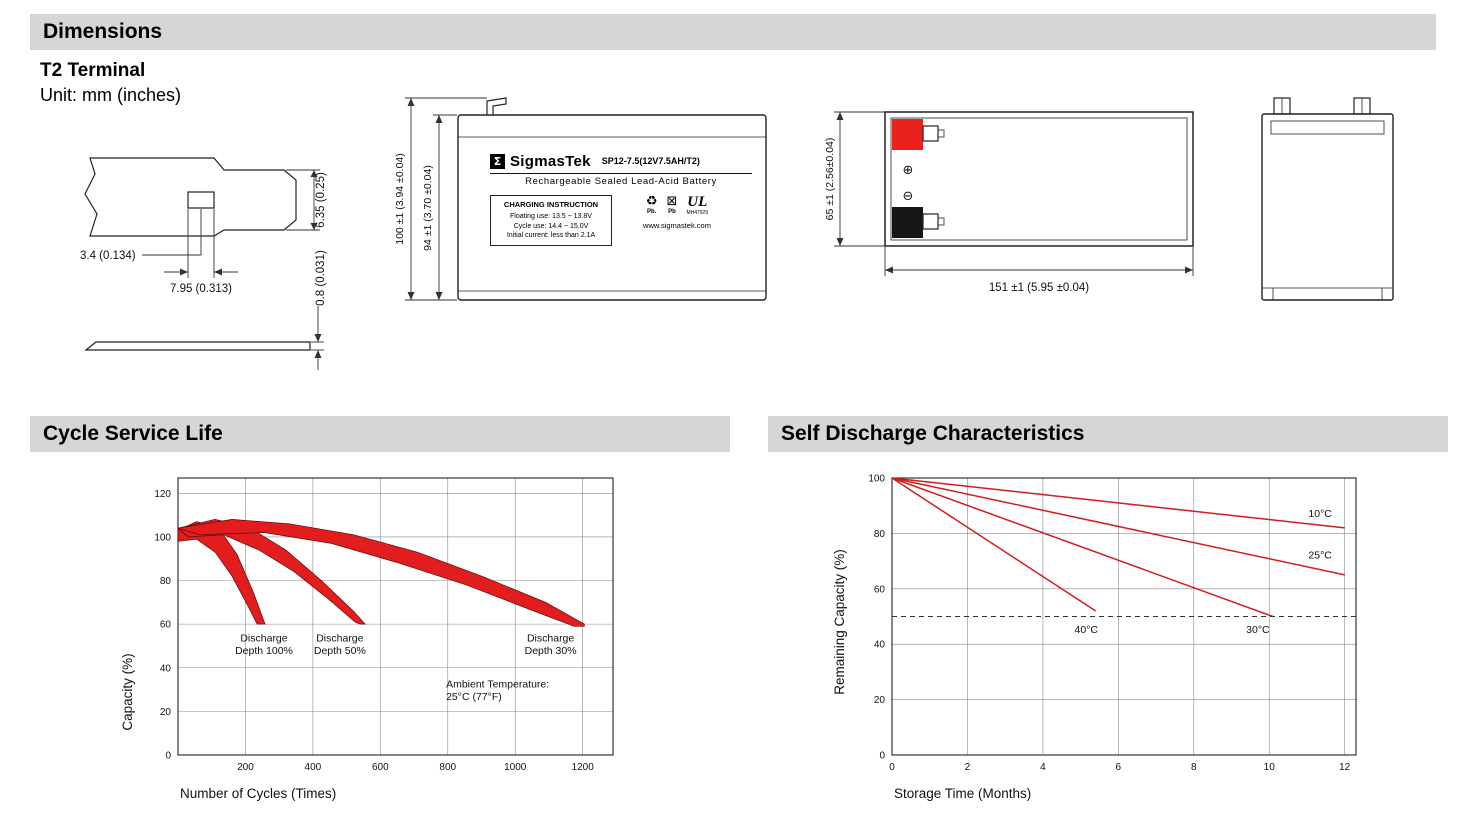 Image resolution: width=1478 pixels, height=835 pixels. Describe the element at coordinates (1327, 207) in the screenshot. I see `side-body-outline` at that location.